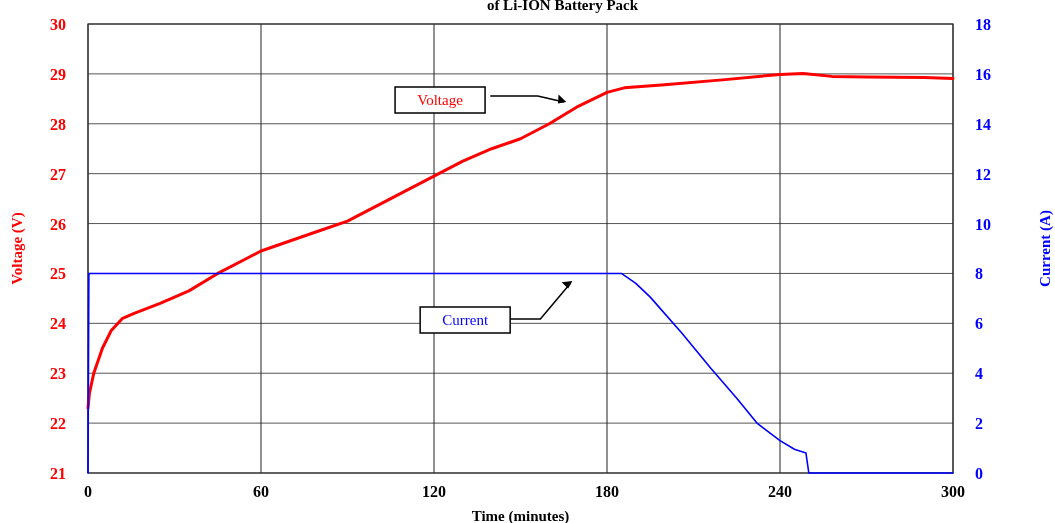  I want to click on y-tick-label: 28, so click(58, 124).